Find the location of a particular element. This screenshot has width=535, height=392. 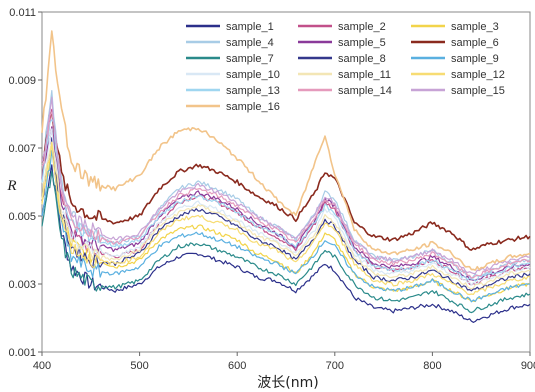

legend-item-sample-14: sample_14 is located at coordinates (345, 91).